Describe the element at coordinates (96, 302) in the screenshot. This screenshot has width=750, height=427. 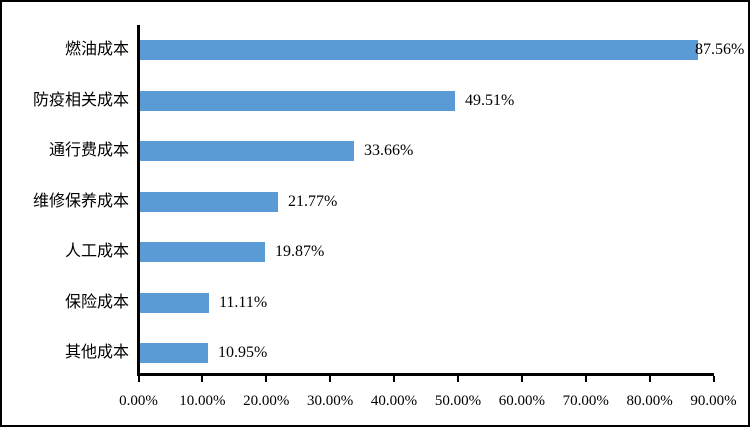
I see `category-label-5: 保险成本` at that location.